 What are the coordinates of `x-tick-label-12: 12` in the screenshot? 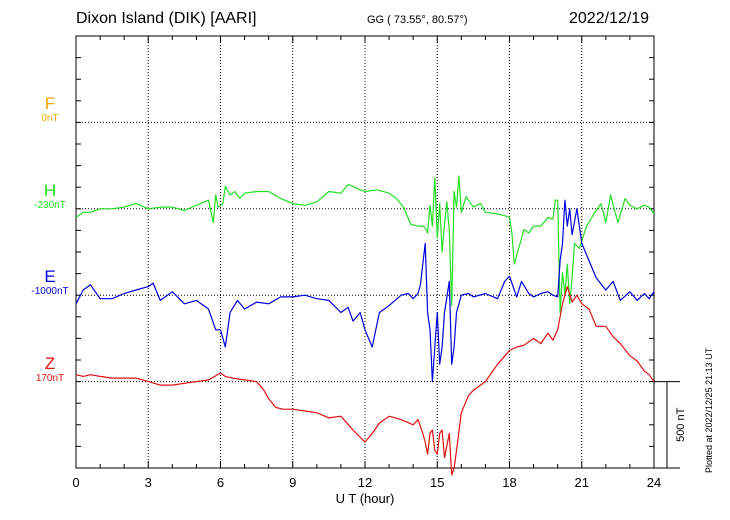 It's located at (365, 482).